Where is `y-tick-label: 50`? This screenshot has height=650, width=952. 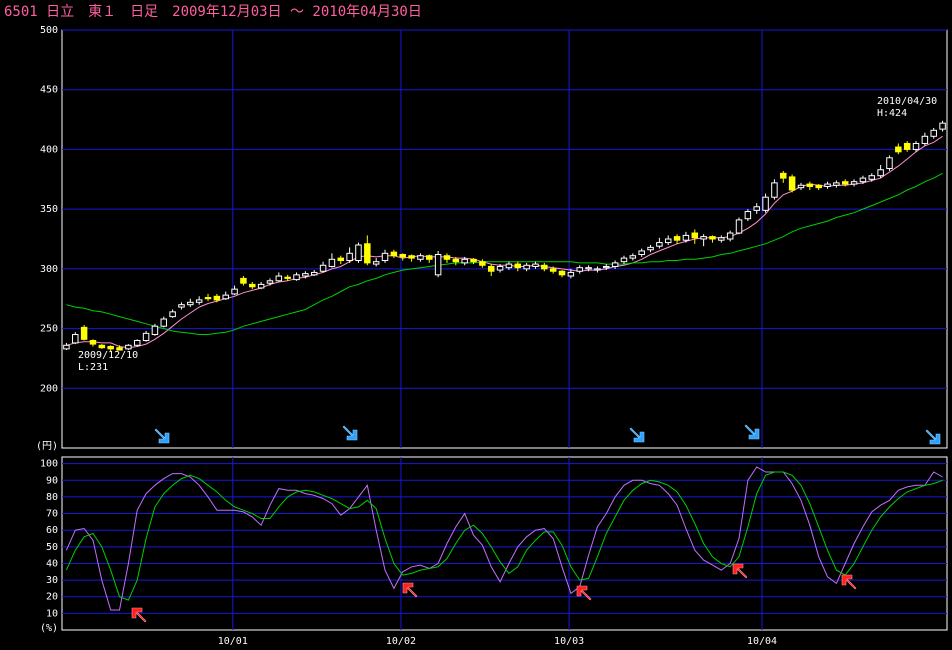
y-tick-label: 50 is located at coordinates (52, 547).